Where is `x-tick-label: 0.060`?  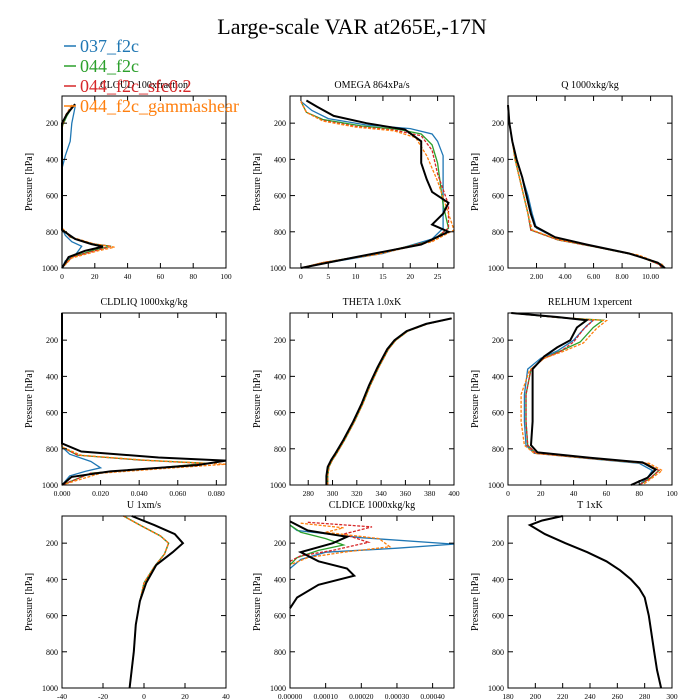 x-tick-label: 0.060 is located at coordinates (177, 493).